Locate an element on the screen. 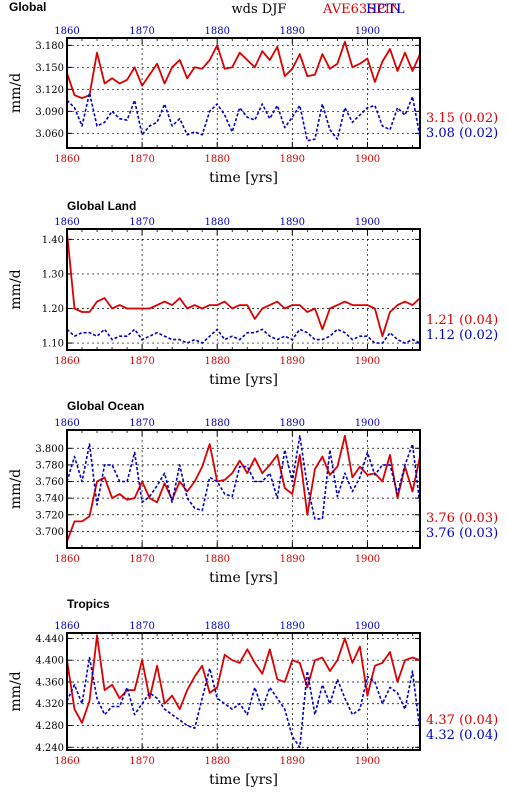 The height and width of the screenshot is (798, 507). y-tick-label: 3.740 is located at coordinates (49, 499).